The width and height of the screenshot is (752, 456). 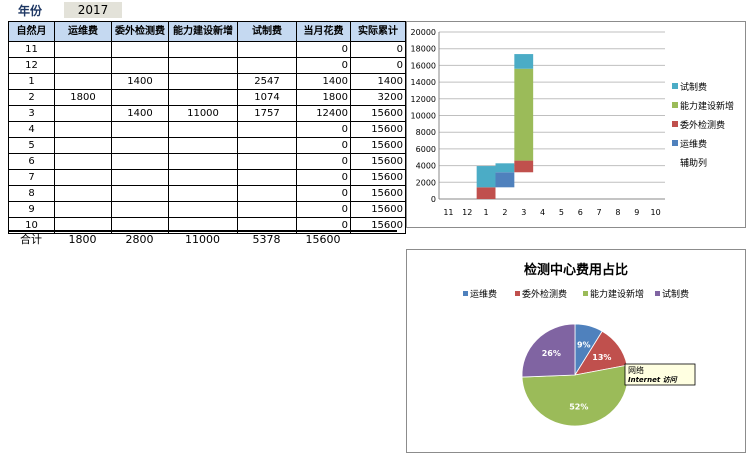 I want to click on table-cell: 2547, so click(x=267, y=81).